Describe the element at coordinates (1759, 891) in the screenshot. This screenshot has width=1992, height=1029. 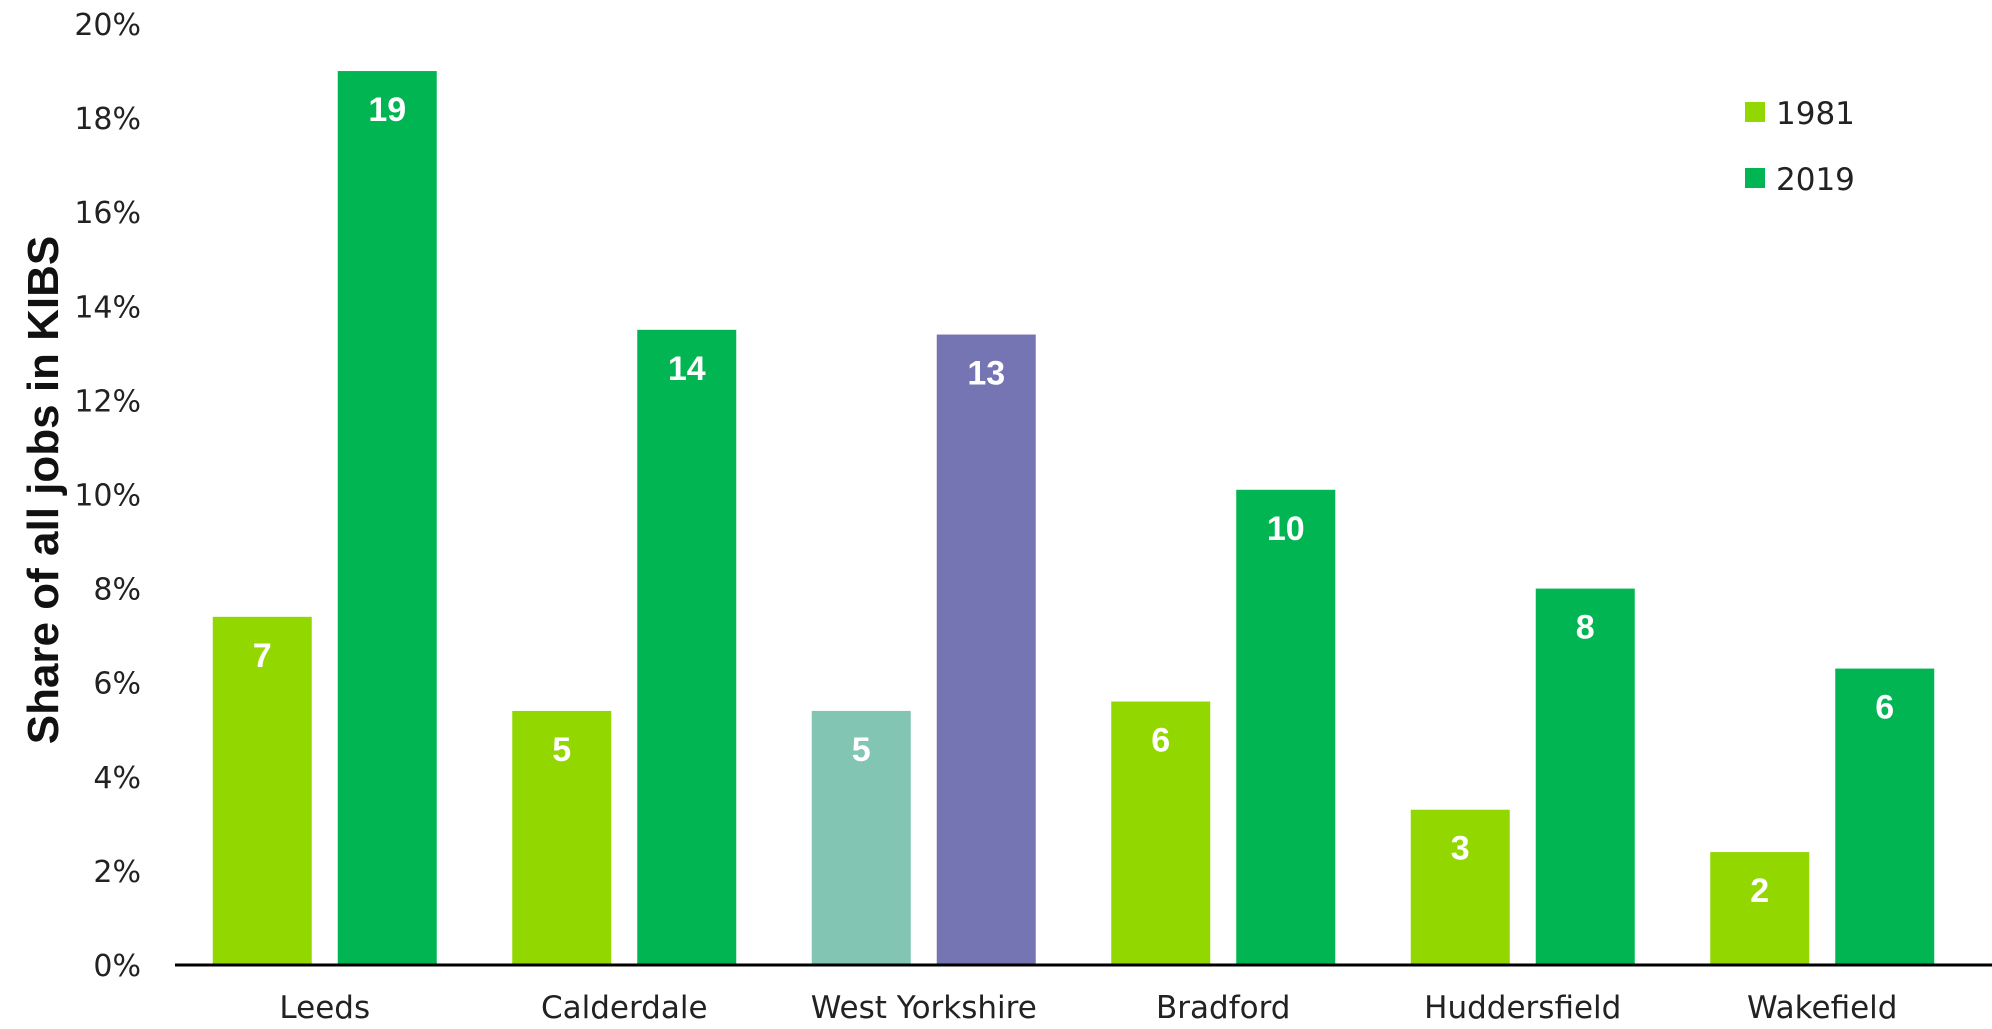
I see `data-label: 2` at that location.